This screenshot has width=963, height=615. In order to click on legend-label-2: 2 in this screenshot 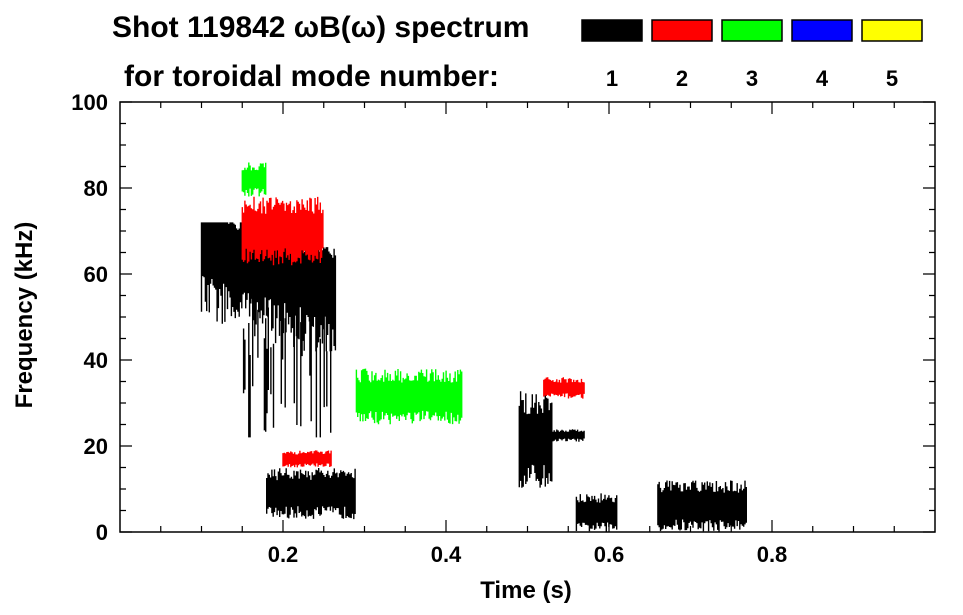, I will do `click(682, 78)`.